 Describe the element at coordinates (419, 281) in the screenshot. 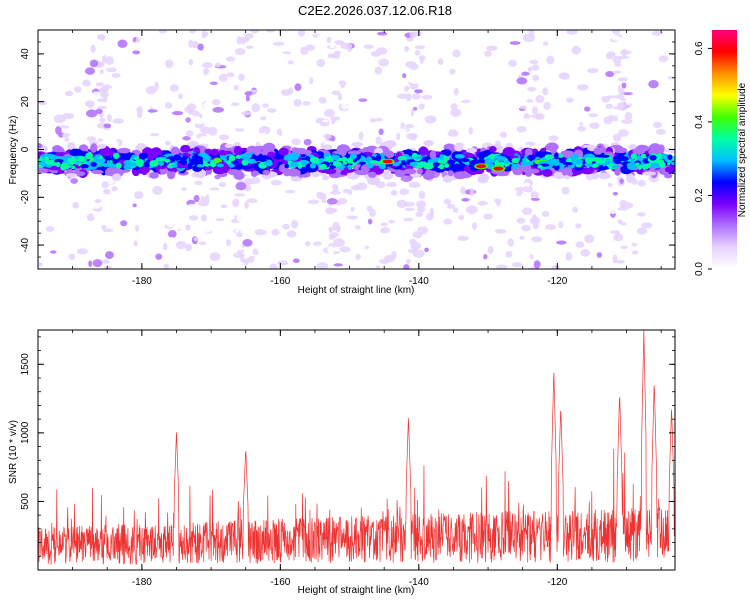

I see `spectrogram-x-tick-label: -140` at that location.